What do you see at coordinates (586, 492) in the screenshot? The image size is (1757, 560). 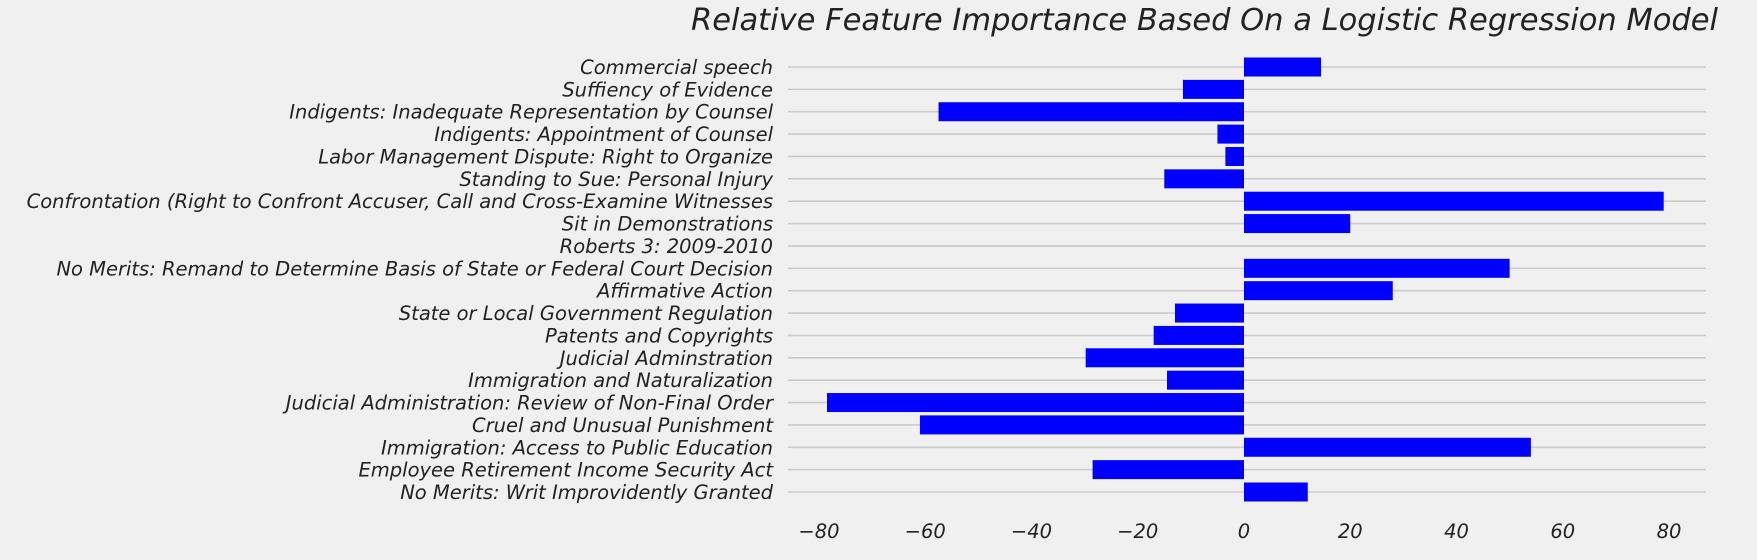 I see `y-tick-label: No Merits: Writ Improvidently Granted` at bounding box center [586, 492].